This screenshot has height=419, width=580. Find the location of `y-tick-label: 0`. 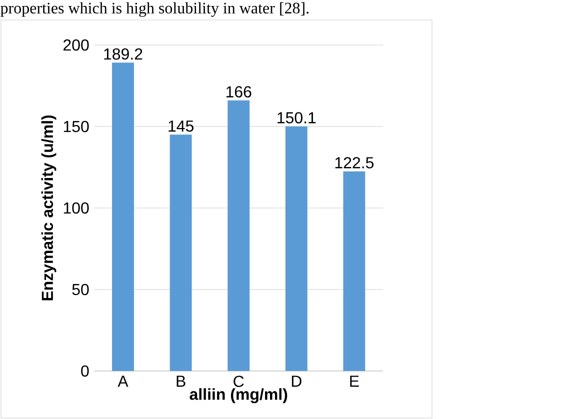

y-tick-label: 0 is located at coordinates (85, 371).